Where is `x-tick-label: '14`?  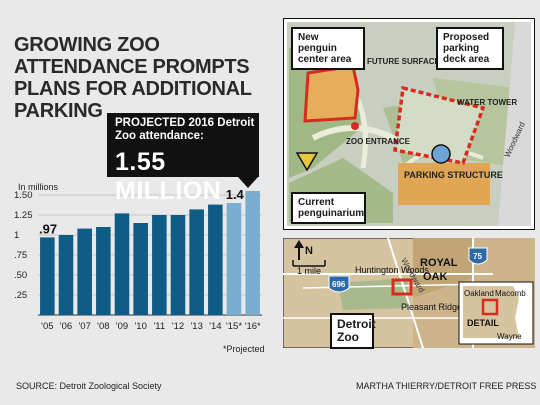
x-tick-label: '14 is located at coordinates (215, 326).